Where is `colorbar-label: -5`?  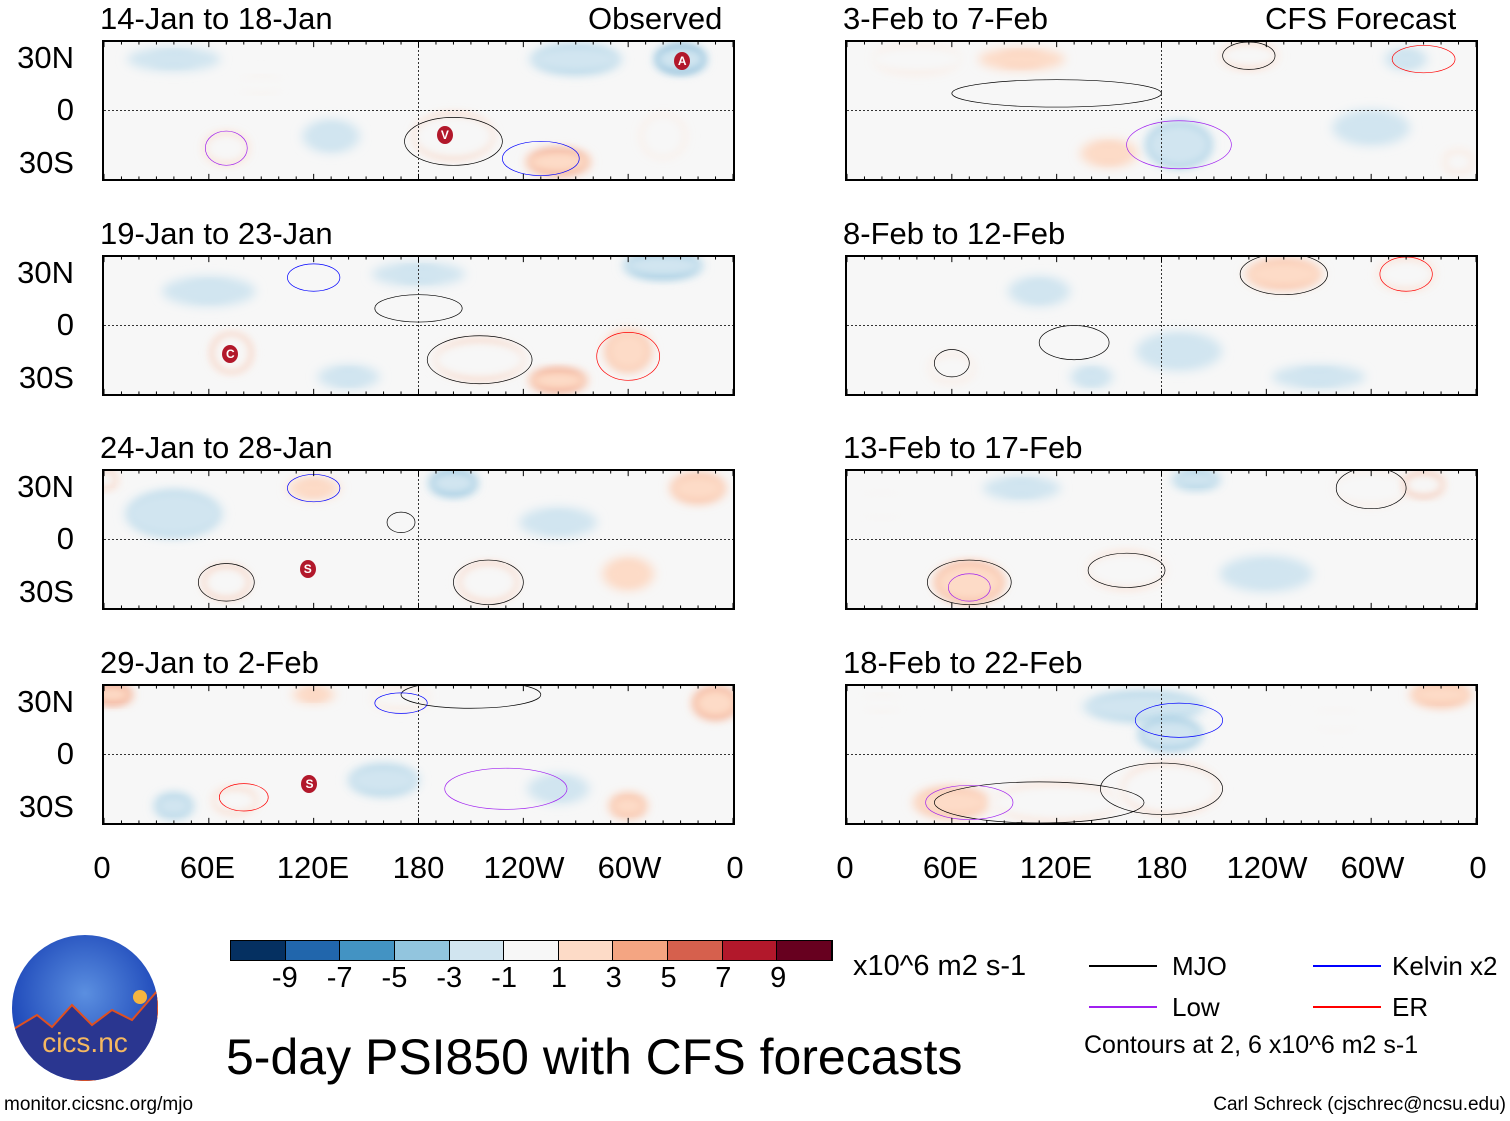
colorbar-label: -5 is located at coordinates (394, 978).